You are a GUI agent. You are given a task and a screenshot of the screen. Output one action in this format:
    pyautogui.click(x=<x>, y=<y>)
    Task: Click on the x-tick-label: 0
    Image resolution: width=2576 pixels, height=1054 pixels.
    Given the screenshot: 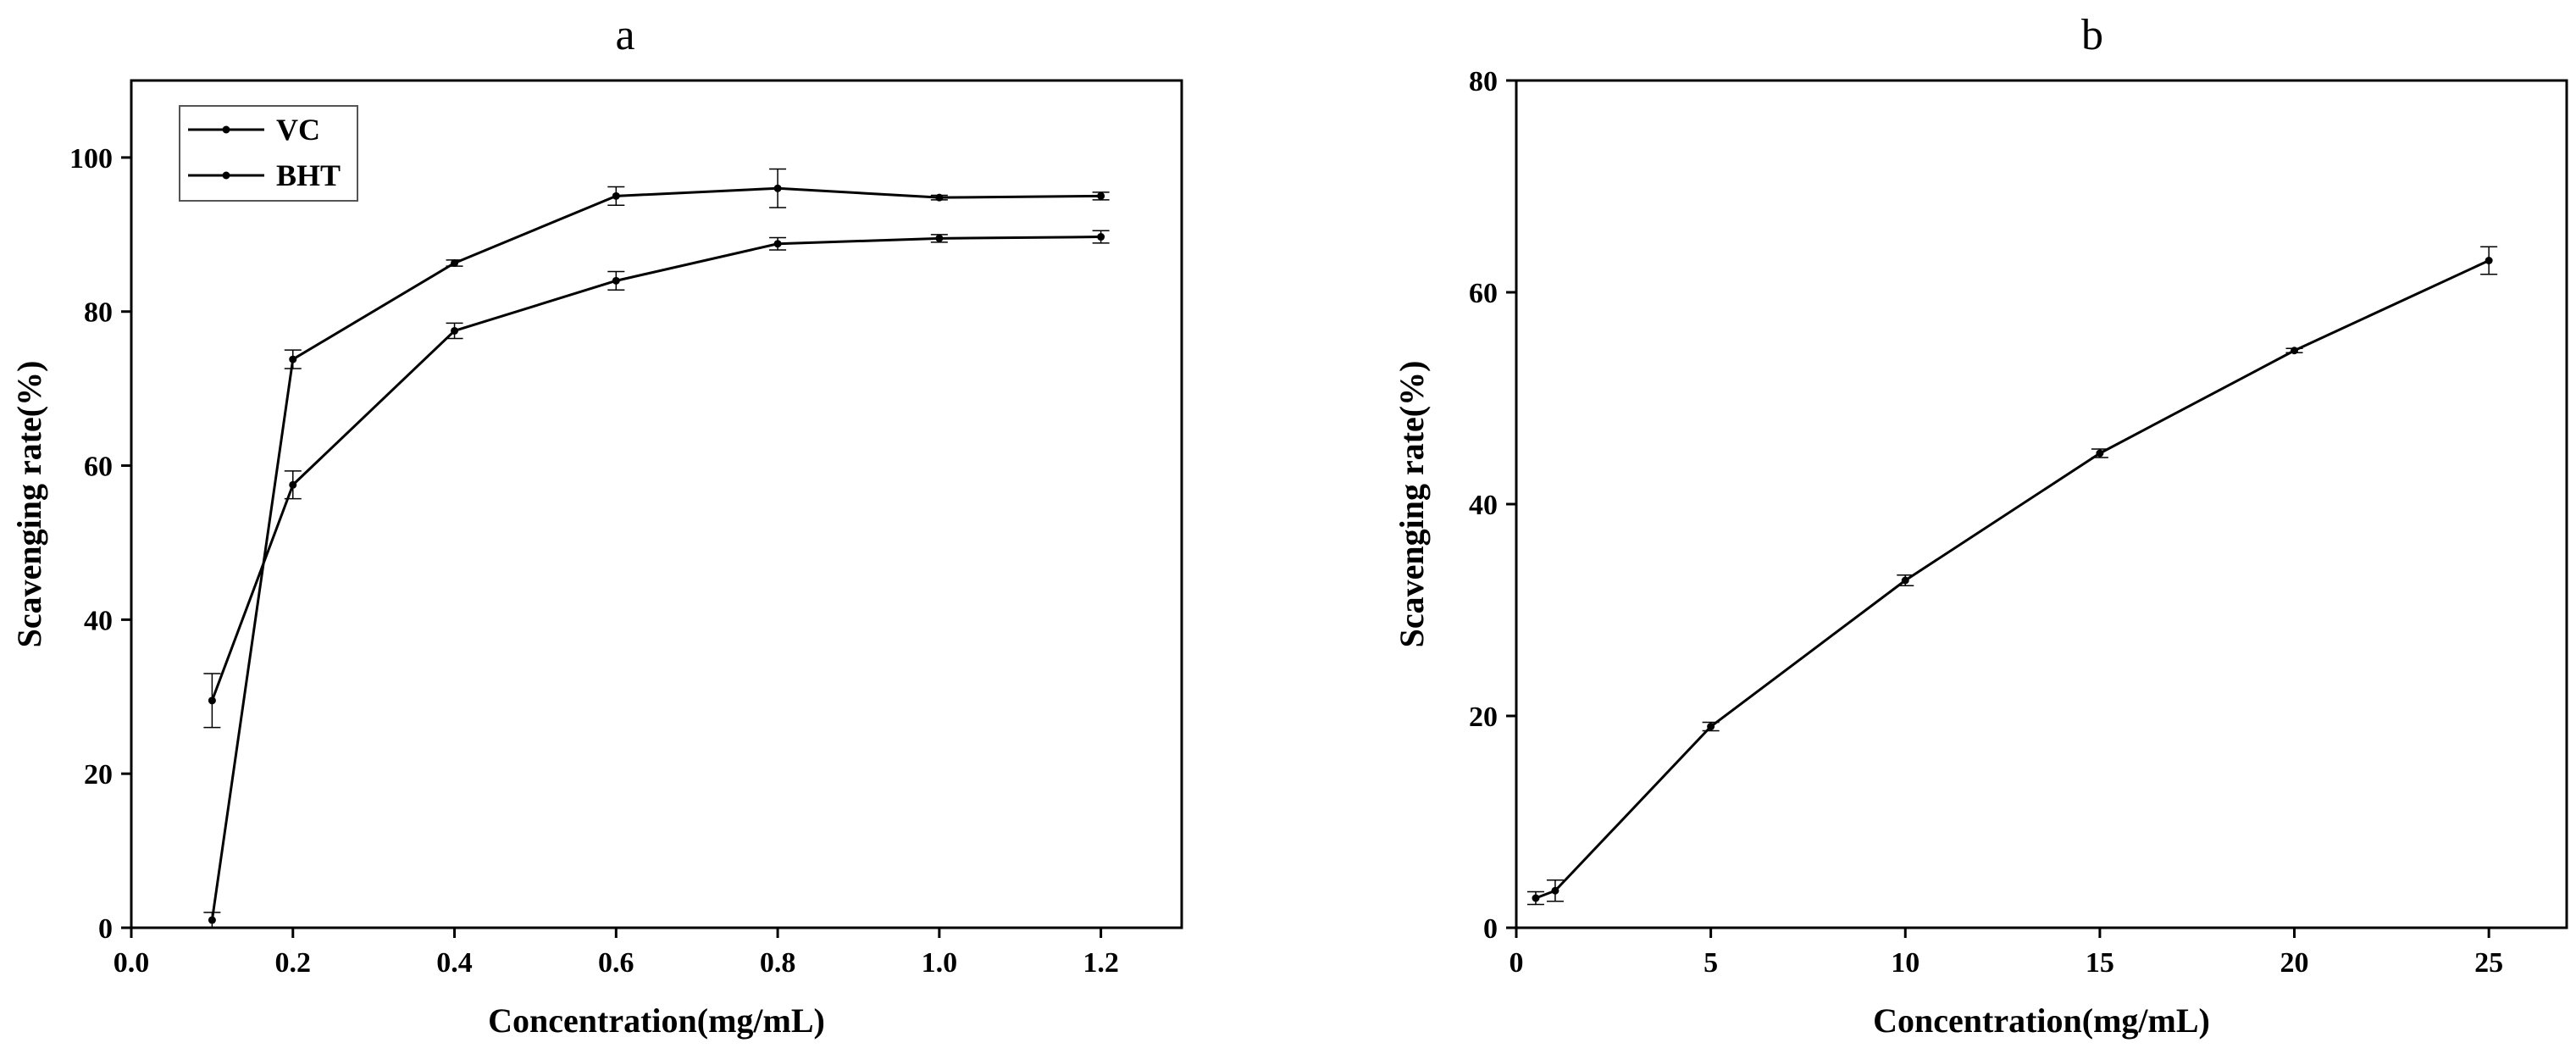 What is the action you would take?
    pyautogui.click(x=1517, y=963)
    